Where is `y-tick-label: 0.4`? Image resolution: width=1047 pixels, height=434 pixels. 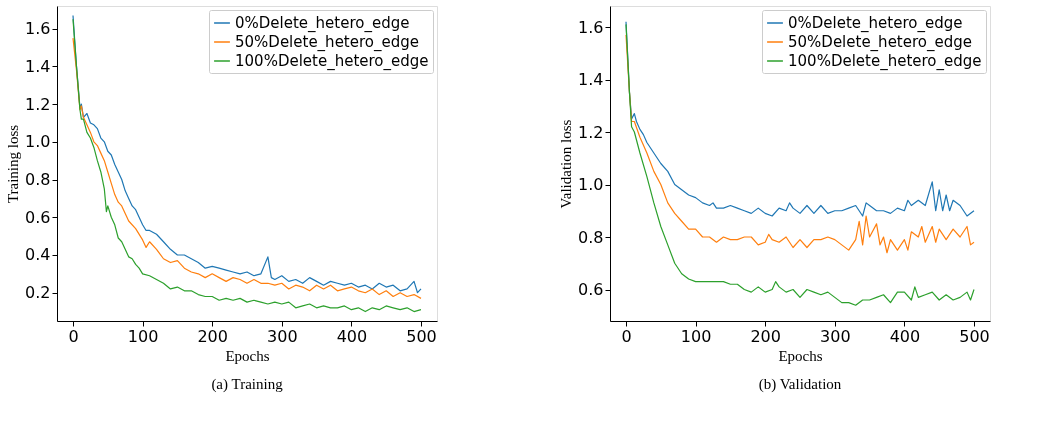
y-tick-label: 0.4 is located at coordinates (38, 255).